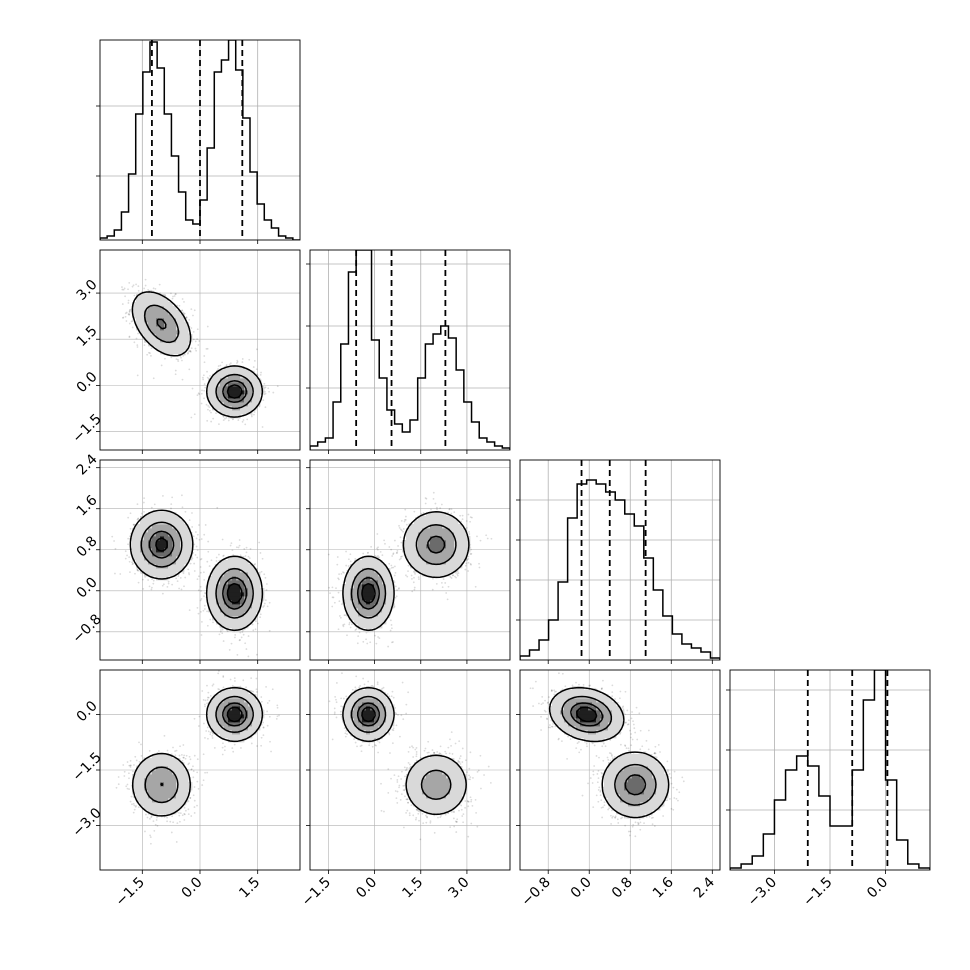  I want to click on y-tick-label: 3.0, so click(87, 290).